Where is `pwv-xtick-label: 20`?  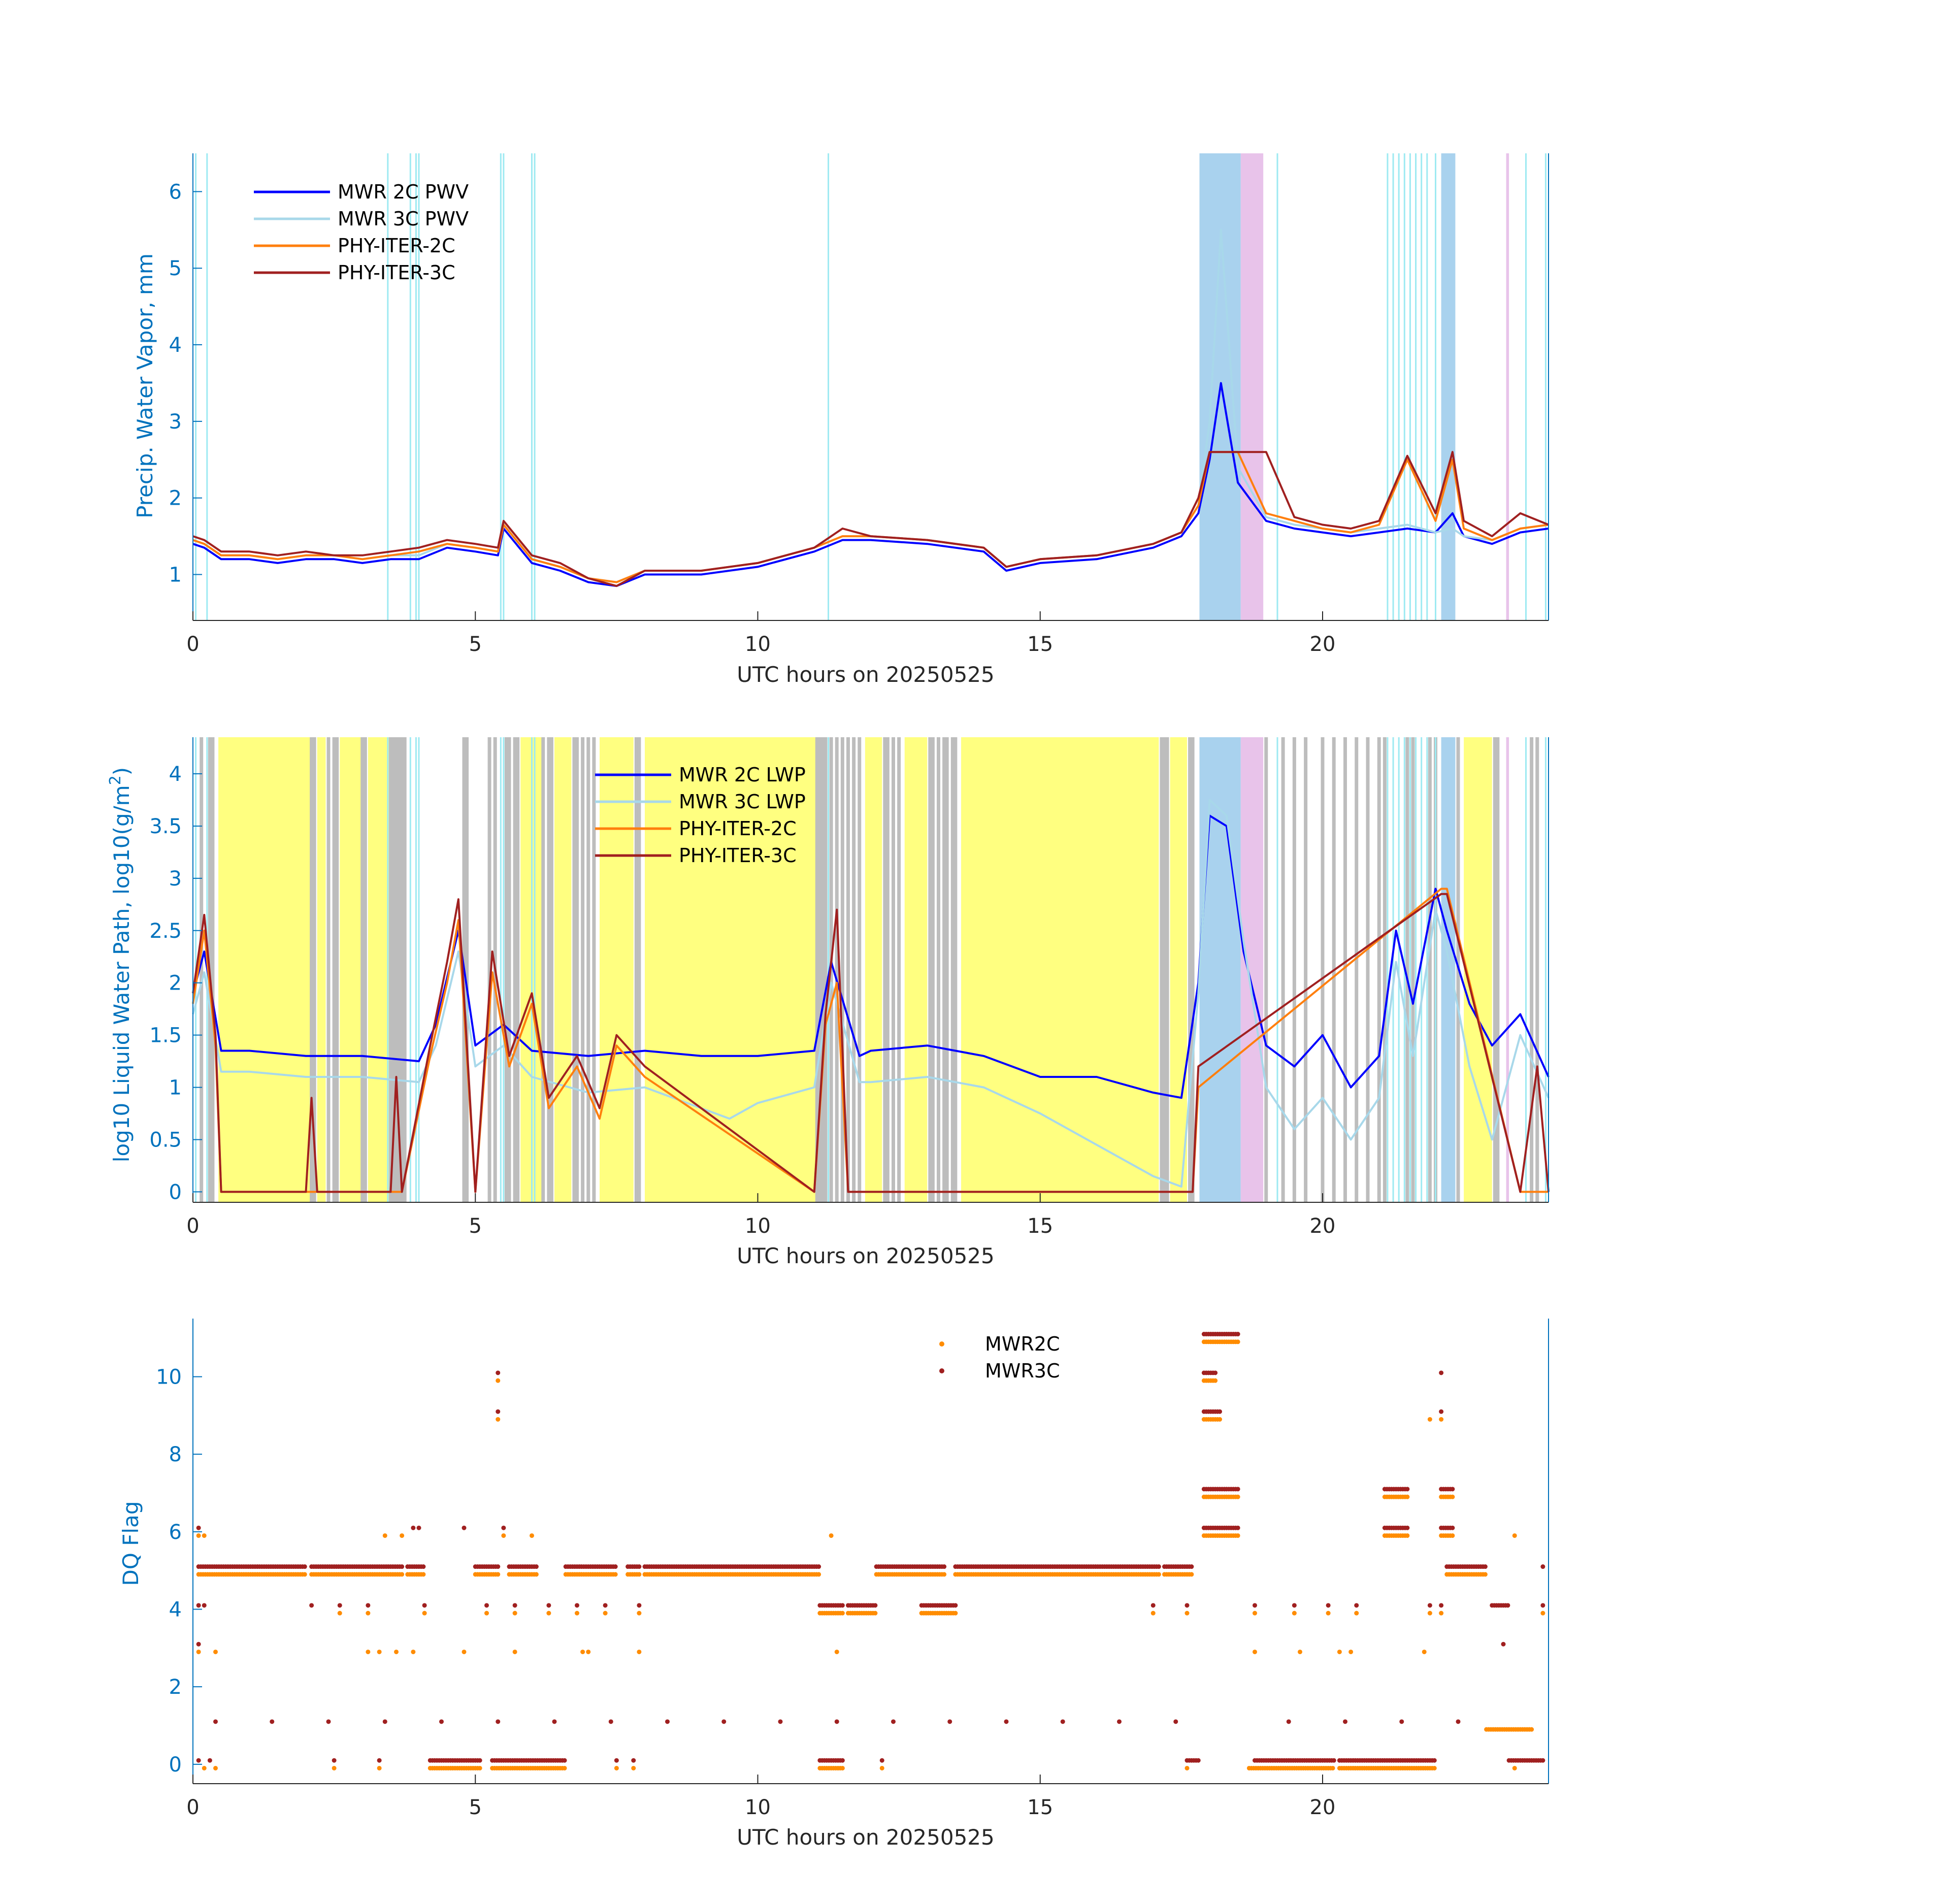
pwv-xtick-label: 20 is located at coordinates (1323, 645).